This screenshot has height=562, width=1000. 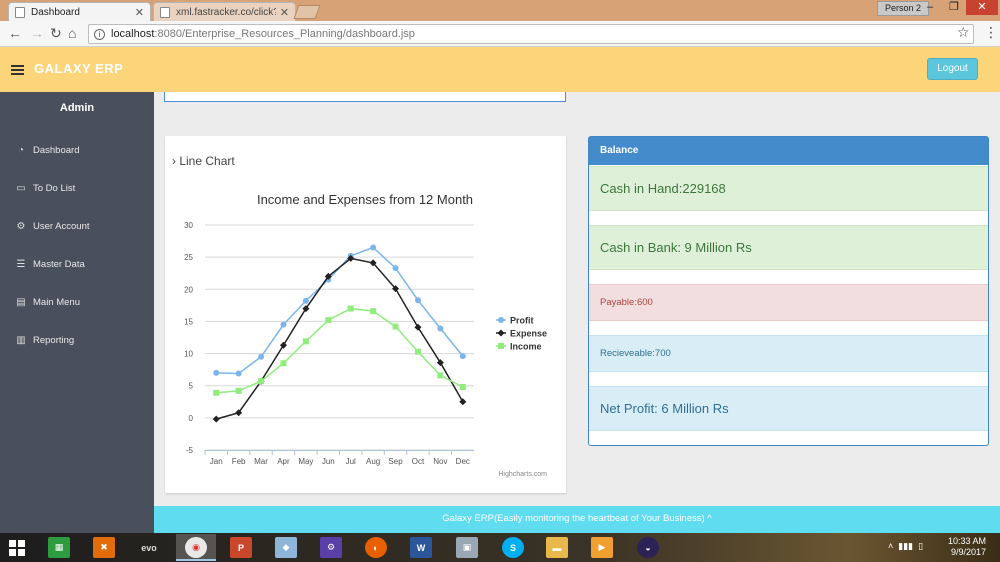 What do you see at coordinates (72, 33) in the screenshot?
I see `home-icon: ⌂` at bounding box center [72, 33].